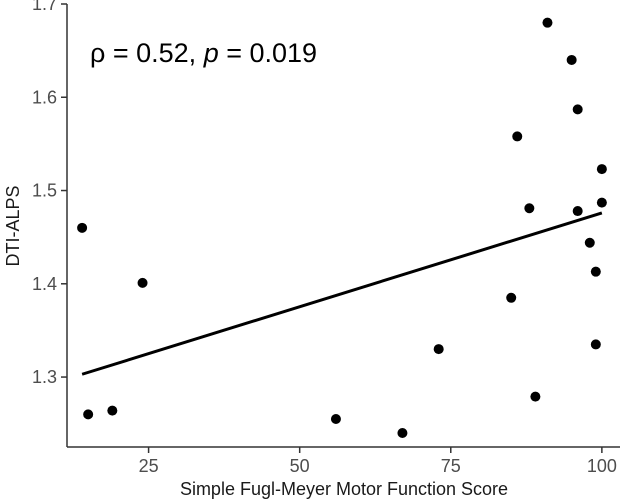 The height and width of the screenshot is (504, 624). Describe the element at coordinates (44, 377) in the screenshot. I see `y-tick-label: 1.3` at that location.